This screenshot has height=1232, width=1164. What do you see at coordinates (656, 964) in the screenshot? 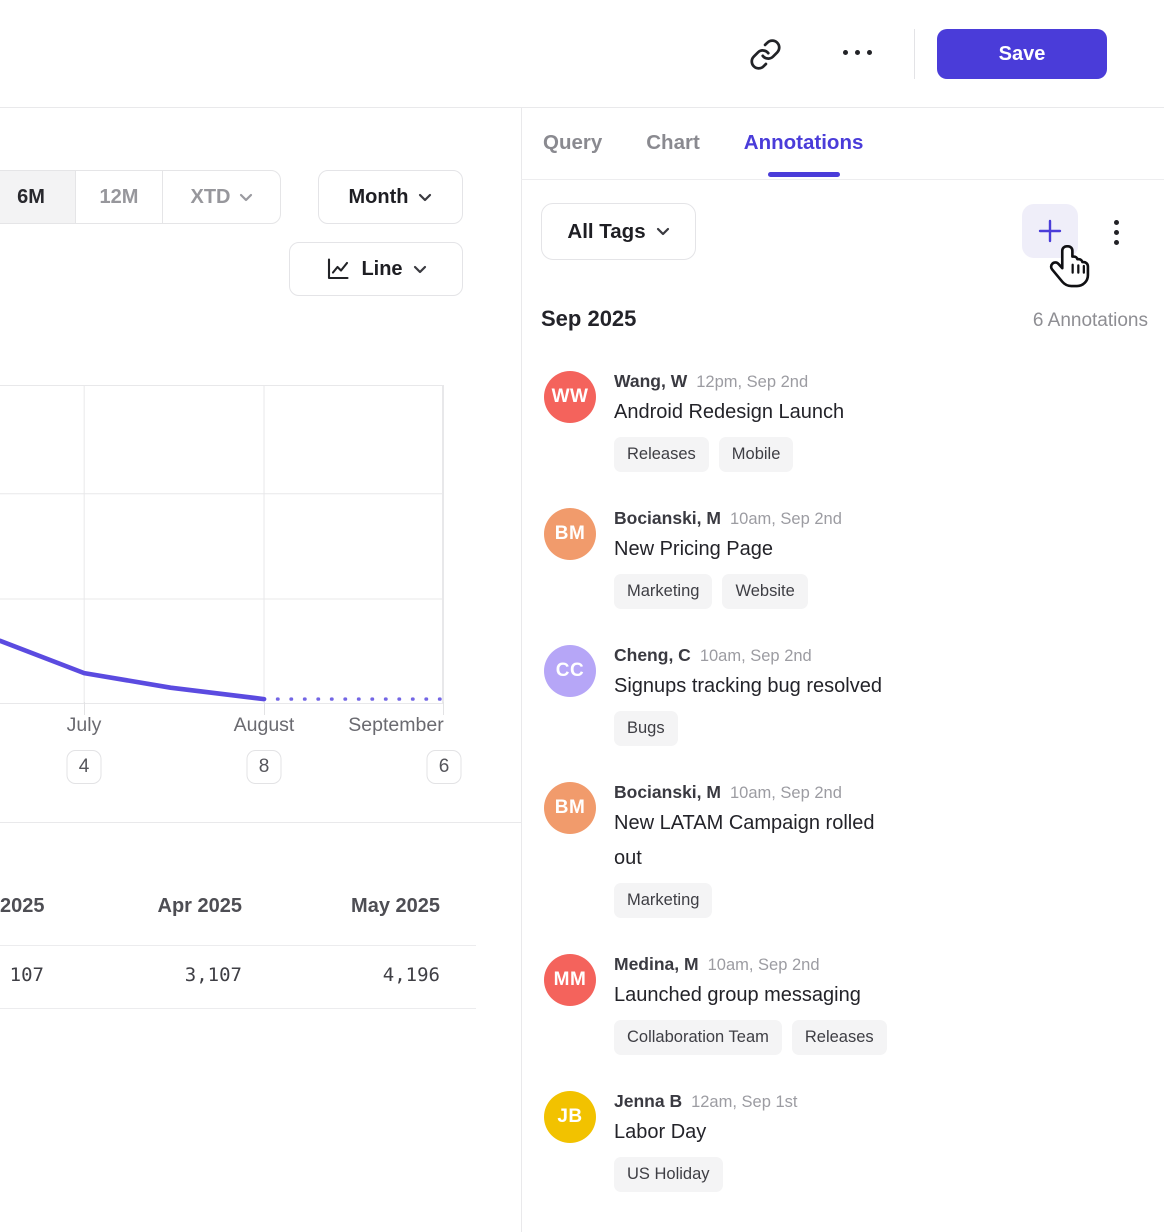
I see `annotation-author: Medina, M` at bounding box center [656, 964].